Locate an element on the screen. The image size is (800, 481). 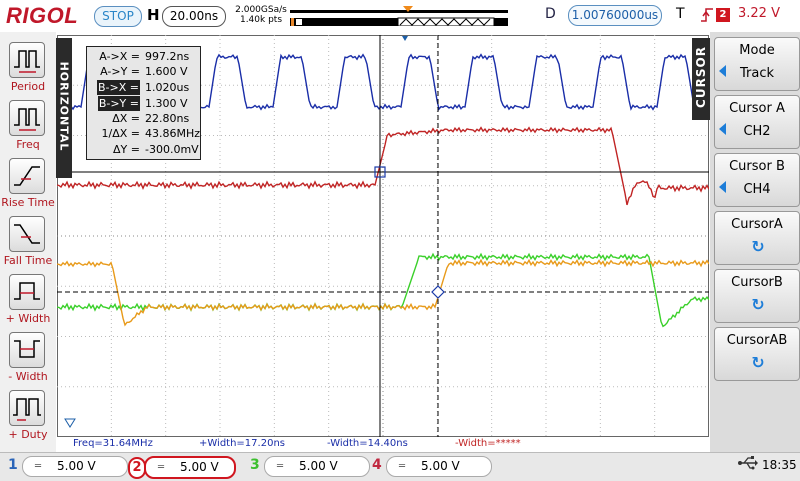
readout-row: ΔX = 22.80ns is located at coordinates (143, 118).